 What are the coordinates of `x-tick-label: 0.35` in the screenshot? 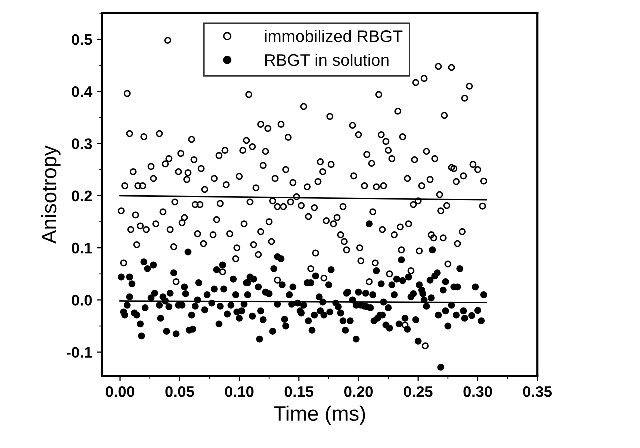 It's located at (537, 392).